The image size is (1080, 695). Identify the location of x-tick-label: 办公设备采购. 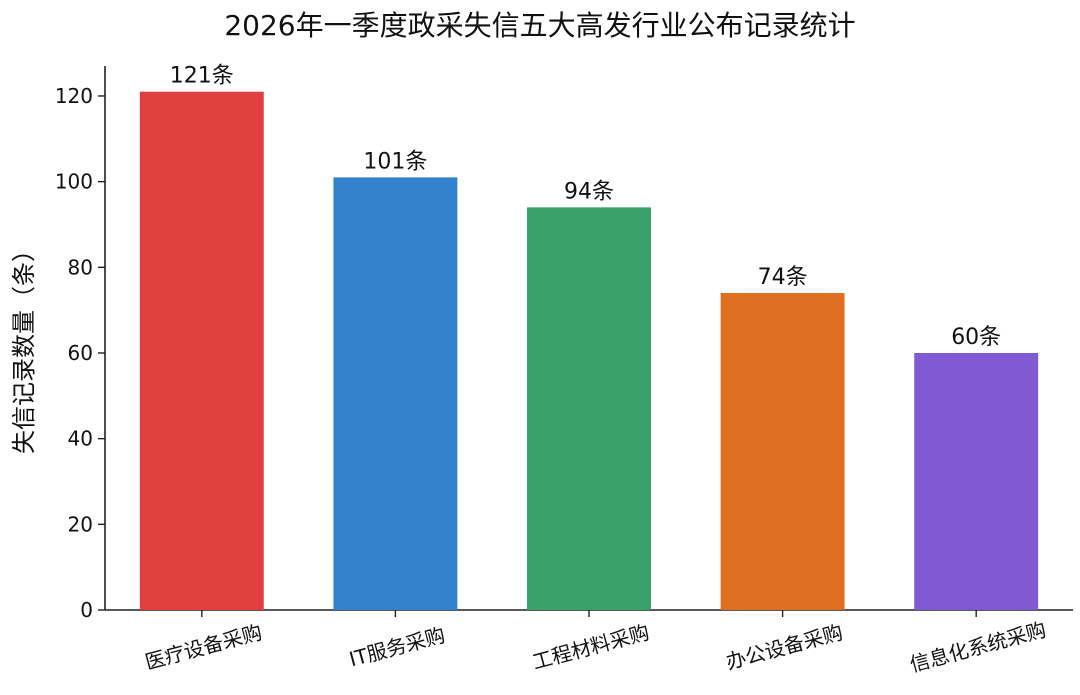
(784, 647).